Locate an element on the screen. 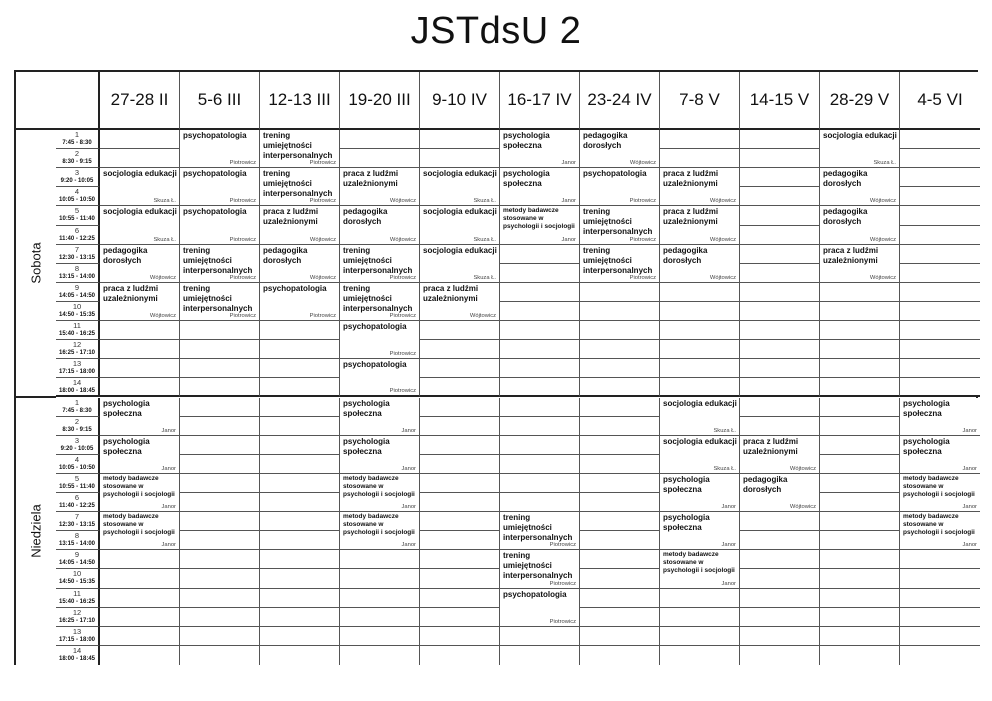 This screenshot has height=701, width=992. slot-time: 17:15 - 18:00 is located at coordinates (77, 639).